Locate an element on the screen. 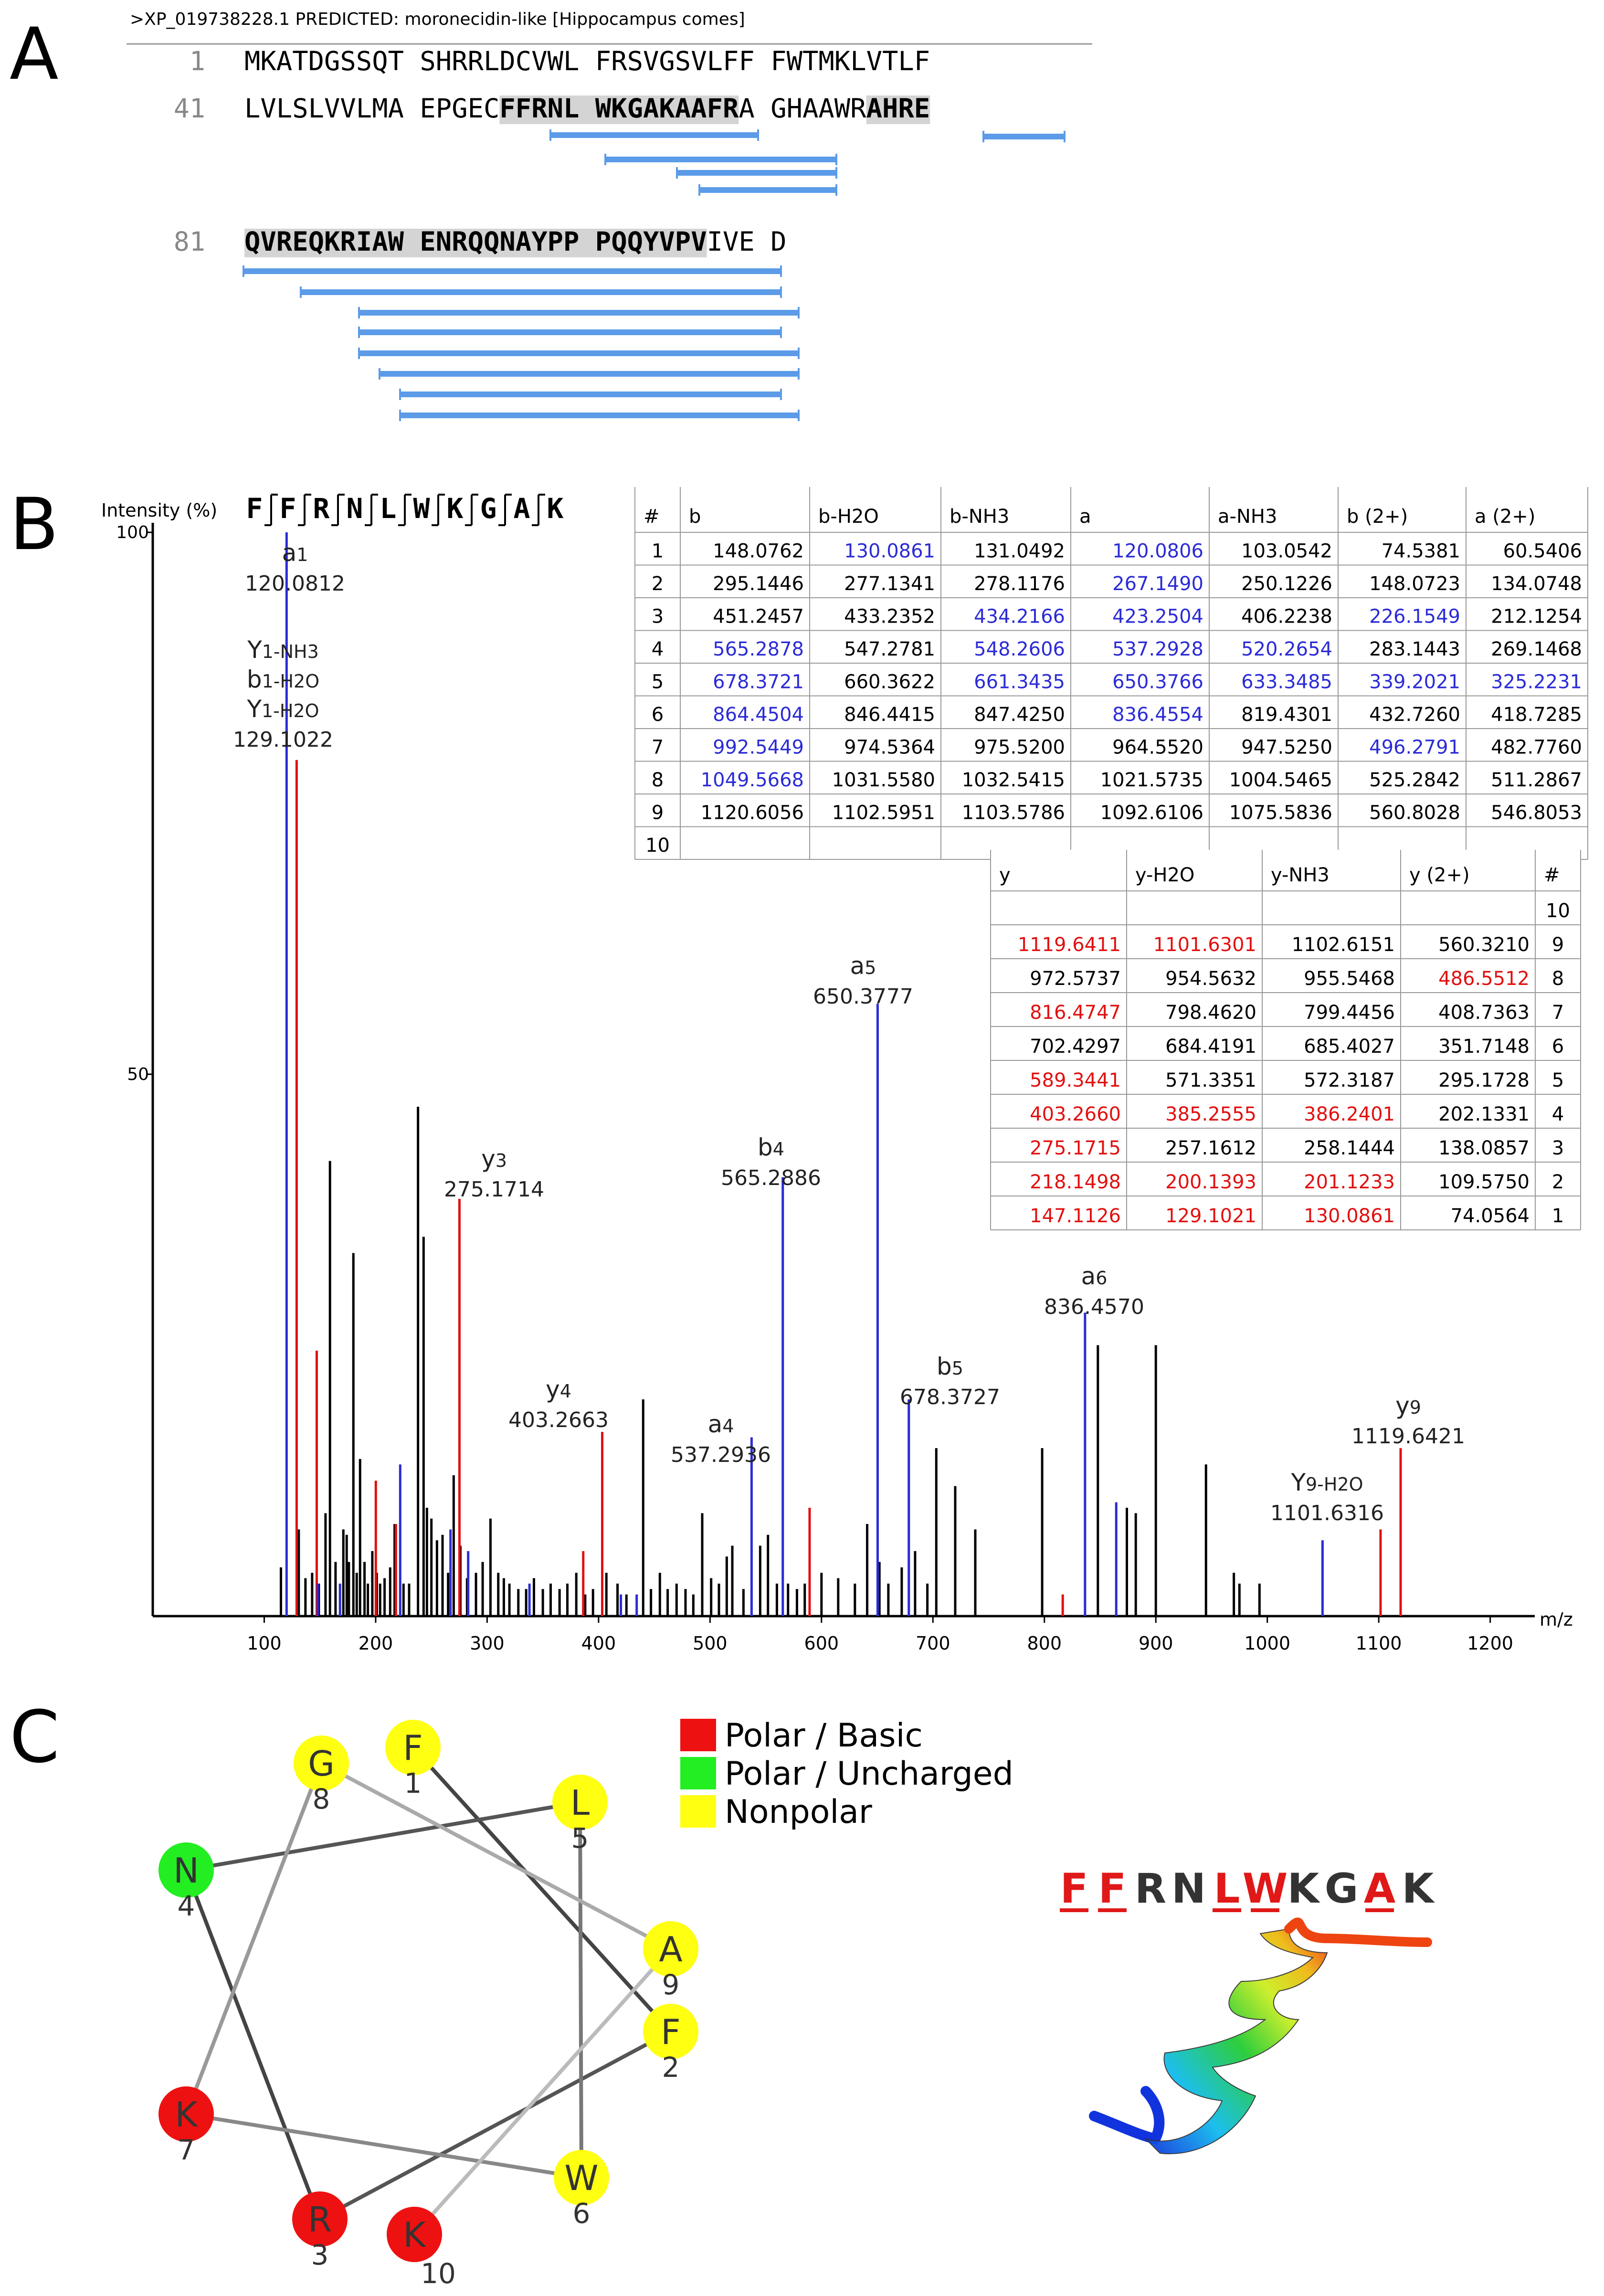 The height and width of the screenshot is (2296, 1604). sequence-label-residue: G is located at coordinates (1342, 1889).